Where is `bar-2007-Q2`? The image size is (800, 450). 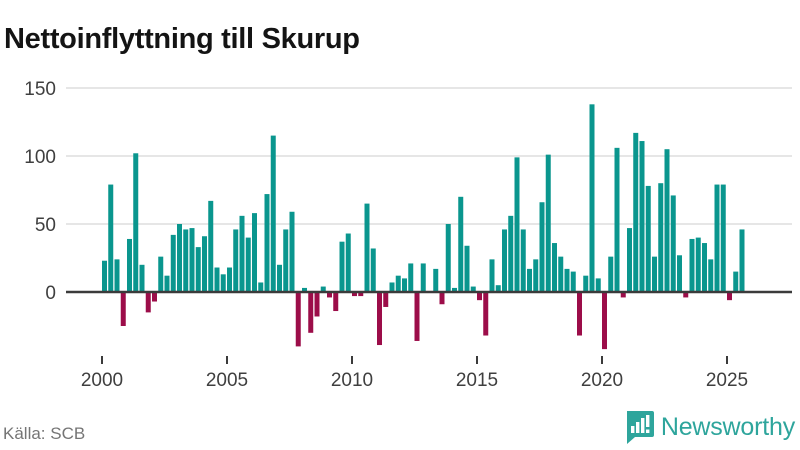 bar-2007-Q2 is located at coordinates (286, 260).